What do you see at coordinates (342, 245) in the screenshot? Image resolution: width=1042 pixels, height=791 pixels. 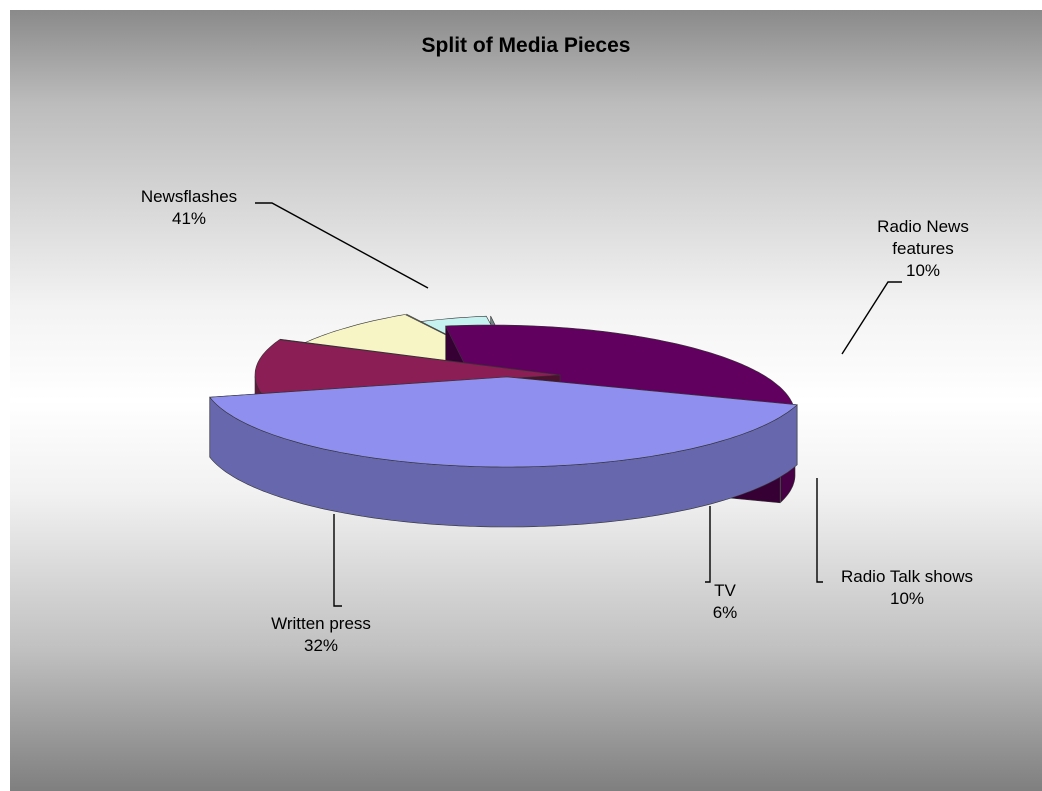 I see `leader-line-newsflashes` at bounding box center [342, 245].